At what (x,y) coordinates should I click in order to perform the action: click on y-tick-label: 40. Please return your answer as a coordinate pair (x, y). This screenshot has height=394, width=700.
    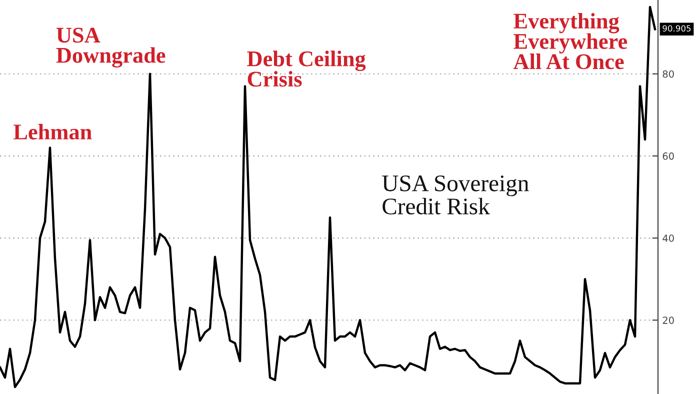
    Looking at the image, I should click on (668, 238).